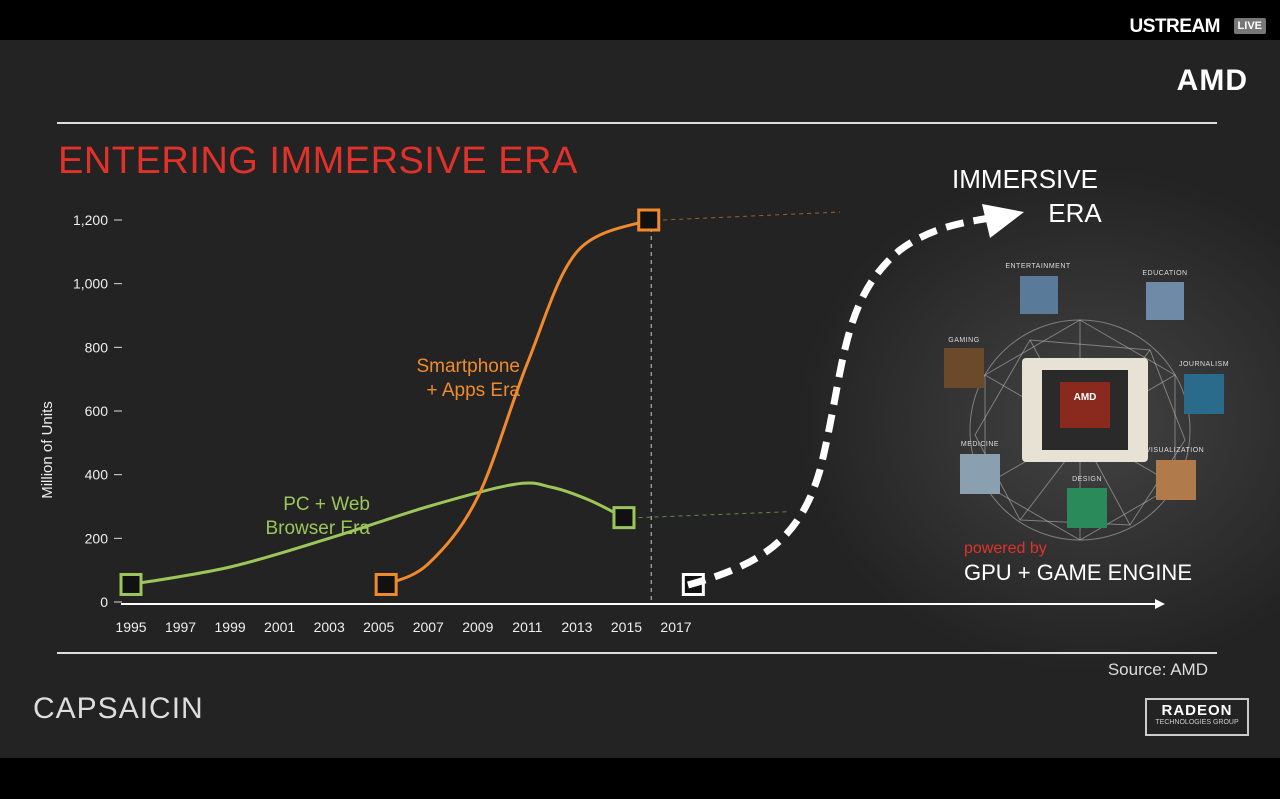  Describe the element at coordinates (1176, 480) in the screenshot. I see `visualization-photo` at that location.